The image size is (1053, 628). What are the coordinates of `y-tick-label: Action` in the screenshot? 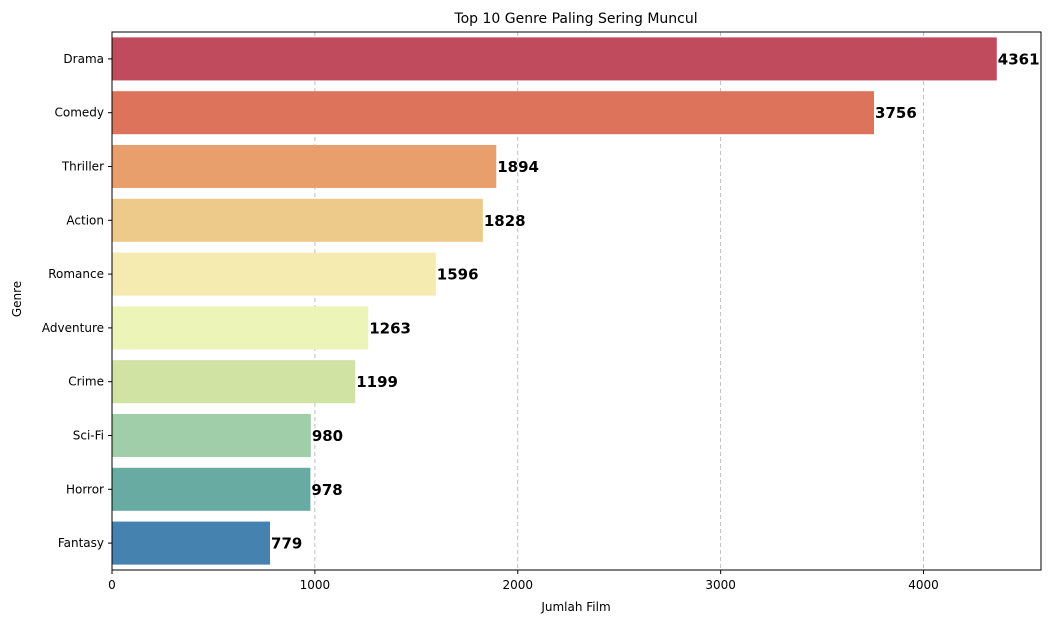 It's located at (85, 220).